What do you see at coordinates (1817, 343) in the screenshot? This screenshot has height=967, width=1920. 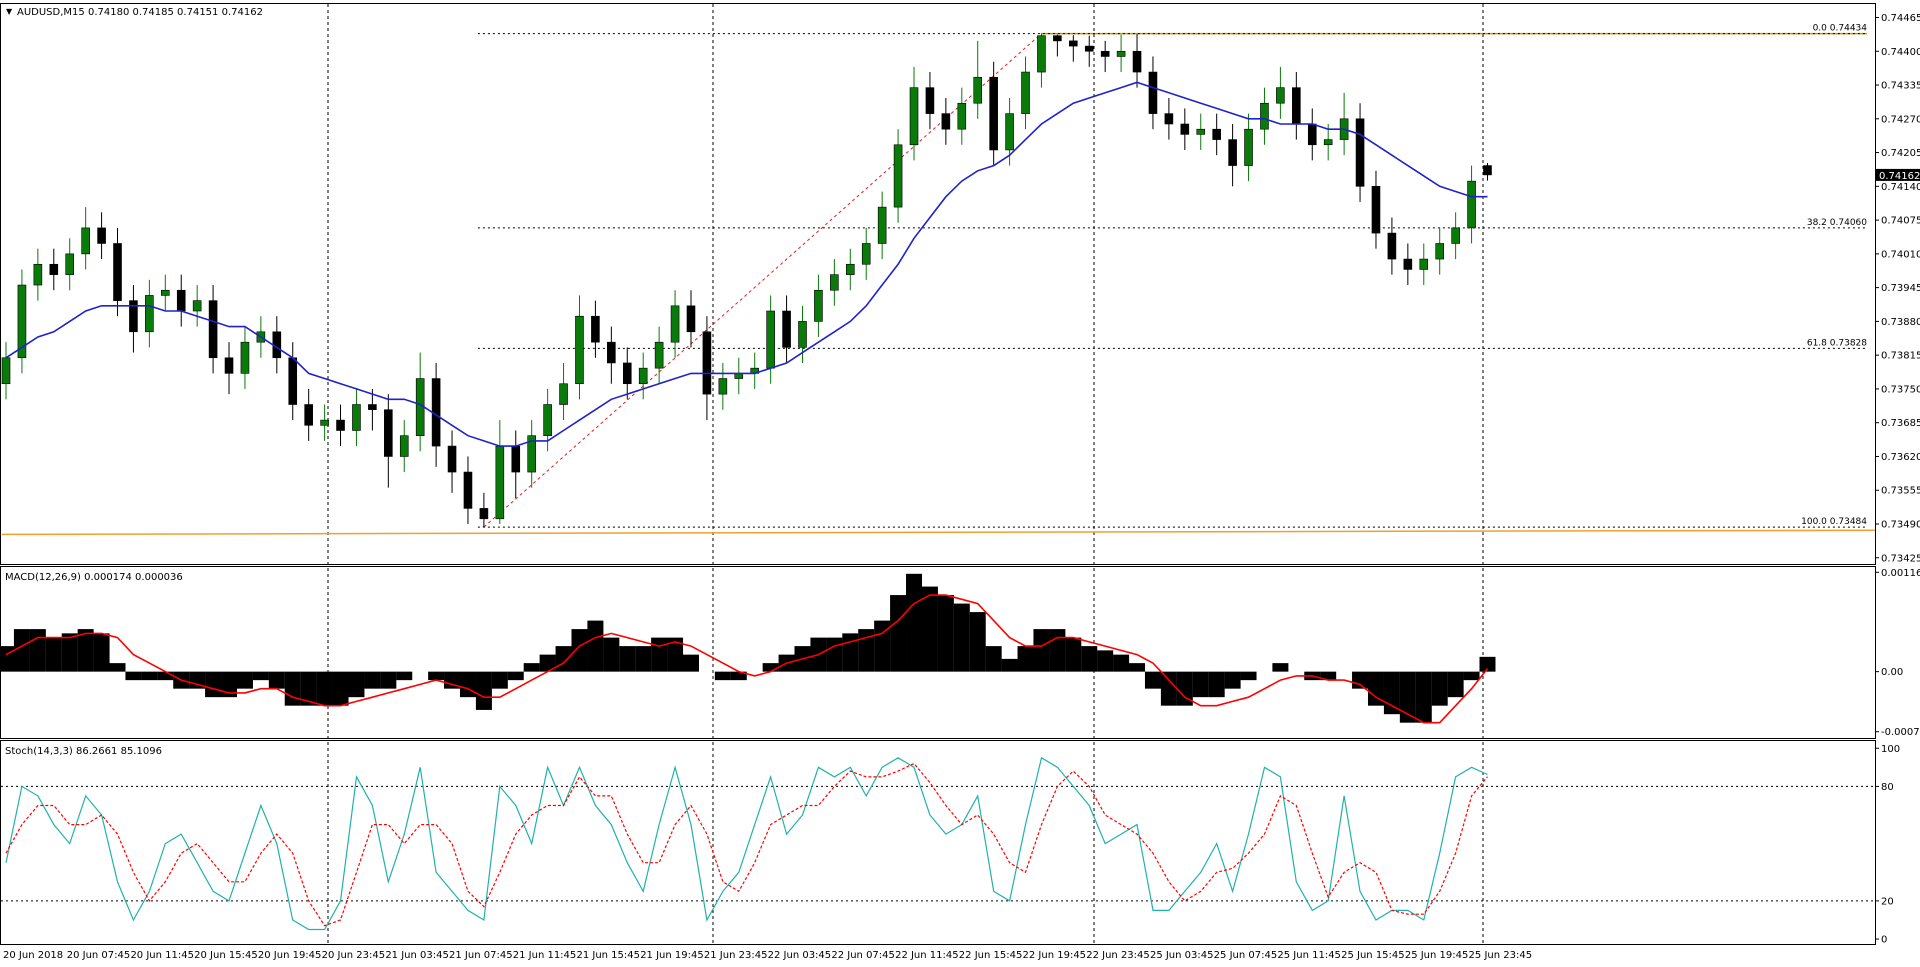 I see `fib-percent: 61.8` at bounding box center [1817, 343].